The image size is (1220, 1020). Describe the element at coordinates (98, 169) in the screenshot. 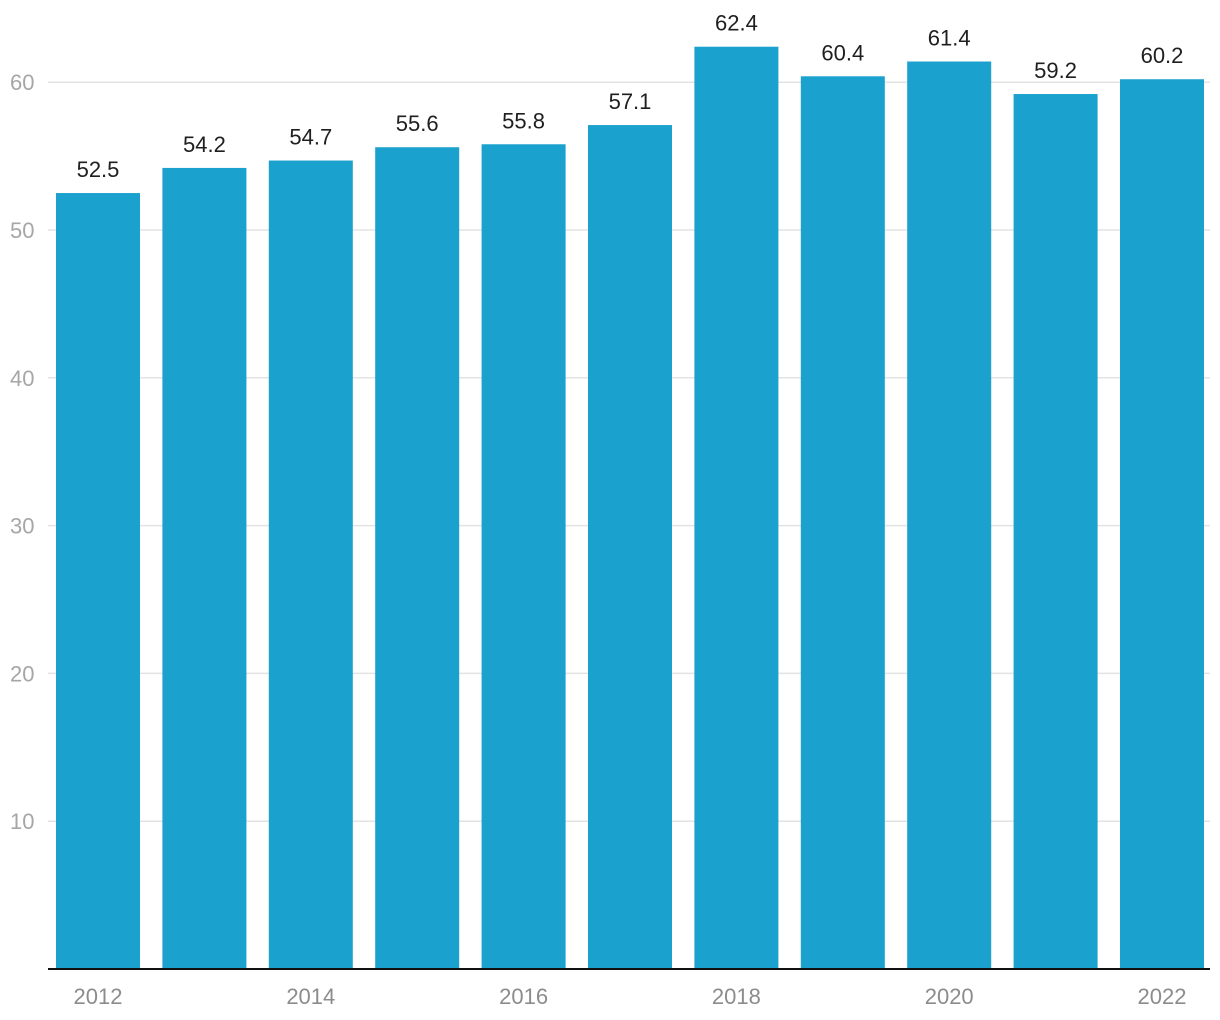

I see `data-label: 52.5` at that location.